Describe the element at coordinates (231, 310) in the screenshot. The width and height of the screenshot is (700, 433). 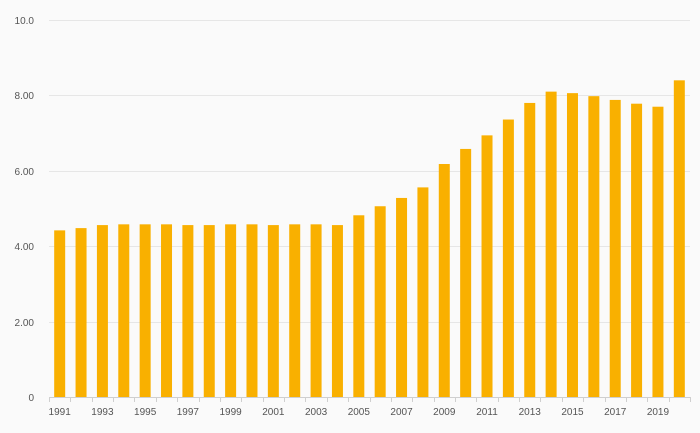
I see `bar-1999` at that location.